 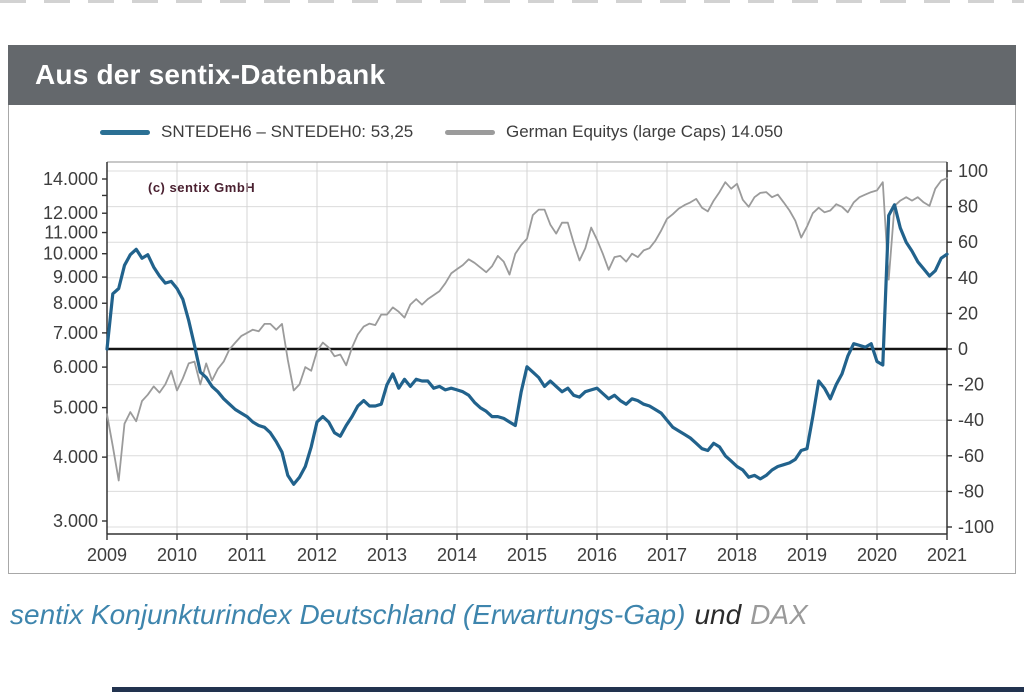 I want to click on y-axis-left-label: 3.000, so click(x=75, y=521).